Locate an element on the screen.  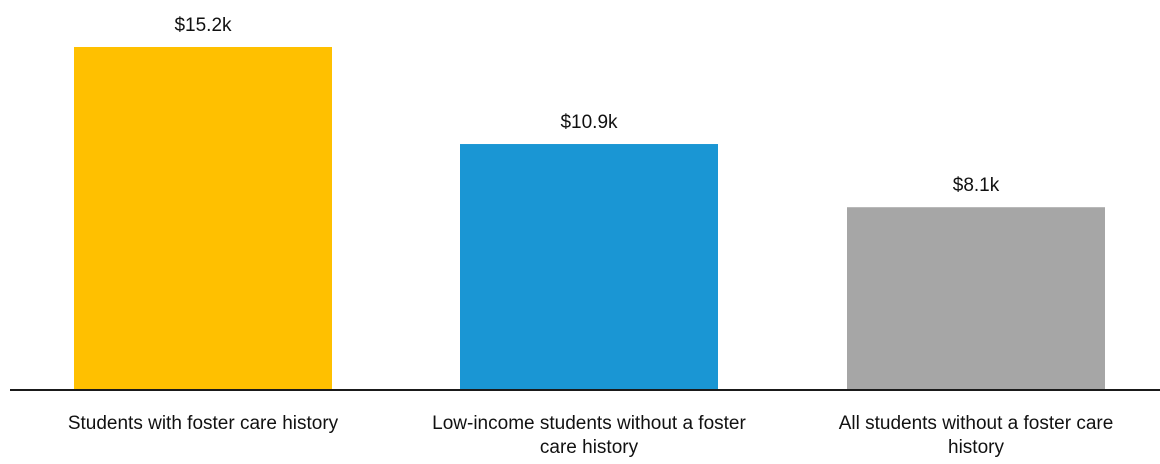
category-label-1: Students with foster care history is located at coordinates (203, 423).